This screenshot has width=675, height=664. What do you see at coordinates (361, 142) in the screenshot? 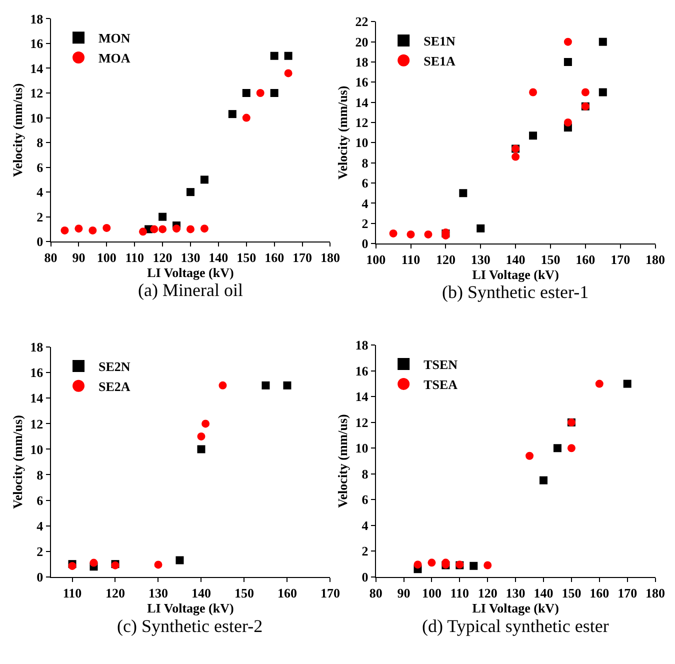
I see `y-tick-label: 10` at bounding box center [361, 142].